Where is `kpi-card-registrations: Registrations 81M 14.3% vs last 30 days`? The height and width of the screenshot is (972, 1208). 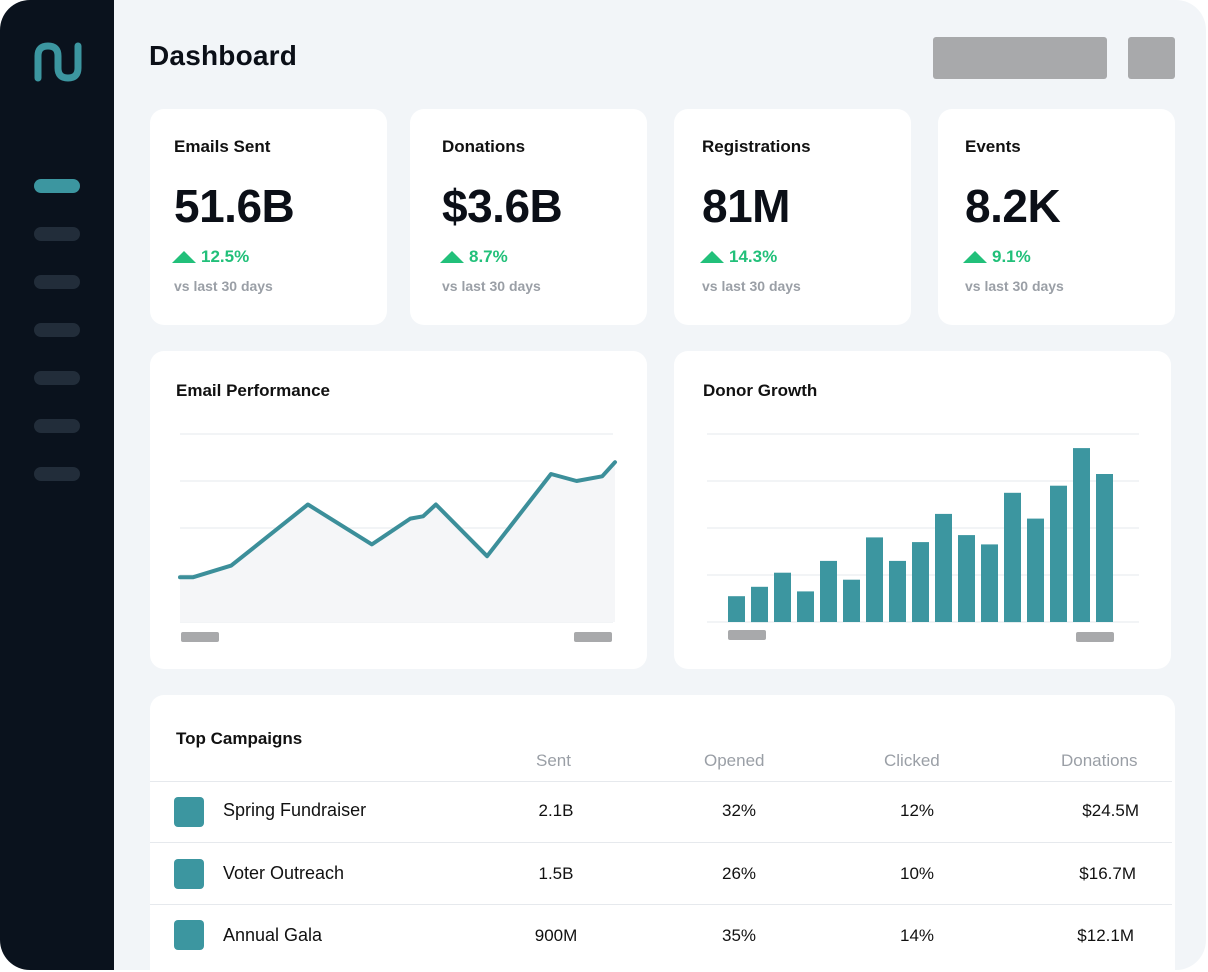
kpi-card-registrations: Registrations 81M 14.3% vs last 30 days is located at coordinates (792, 217).